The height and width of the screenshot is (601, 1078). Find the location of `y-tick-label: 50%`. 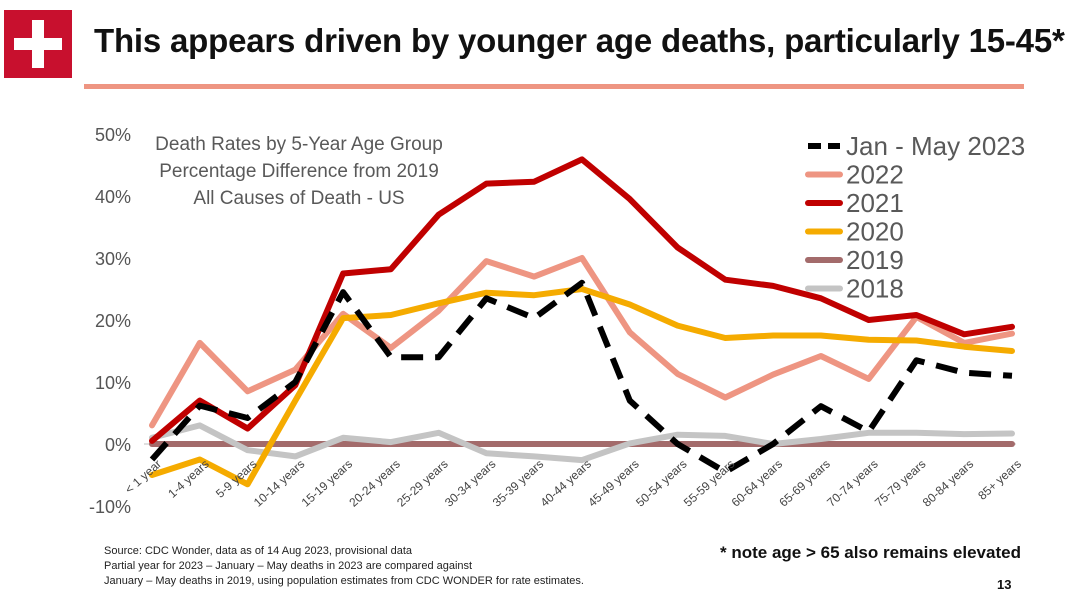

y-tick-label: 50% is located at coordinates (113, 135).